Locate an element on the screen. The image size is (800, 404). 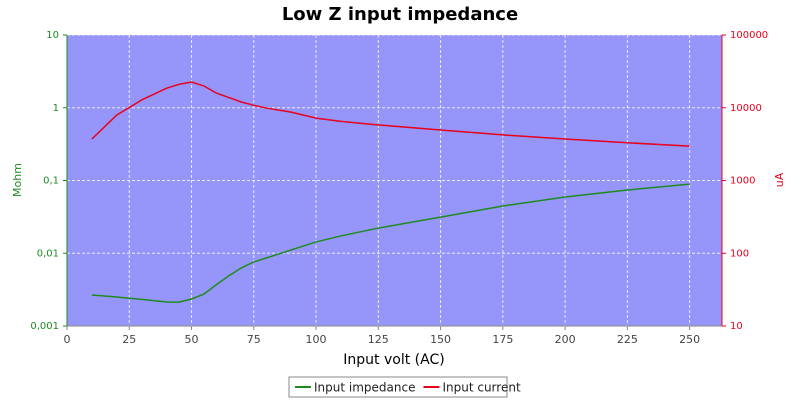
y-tick-label: 0,001 is located at coordinates (44, 326).